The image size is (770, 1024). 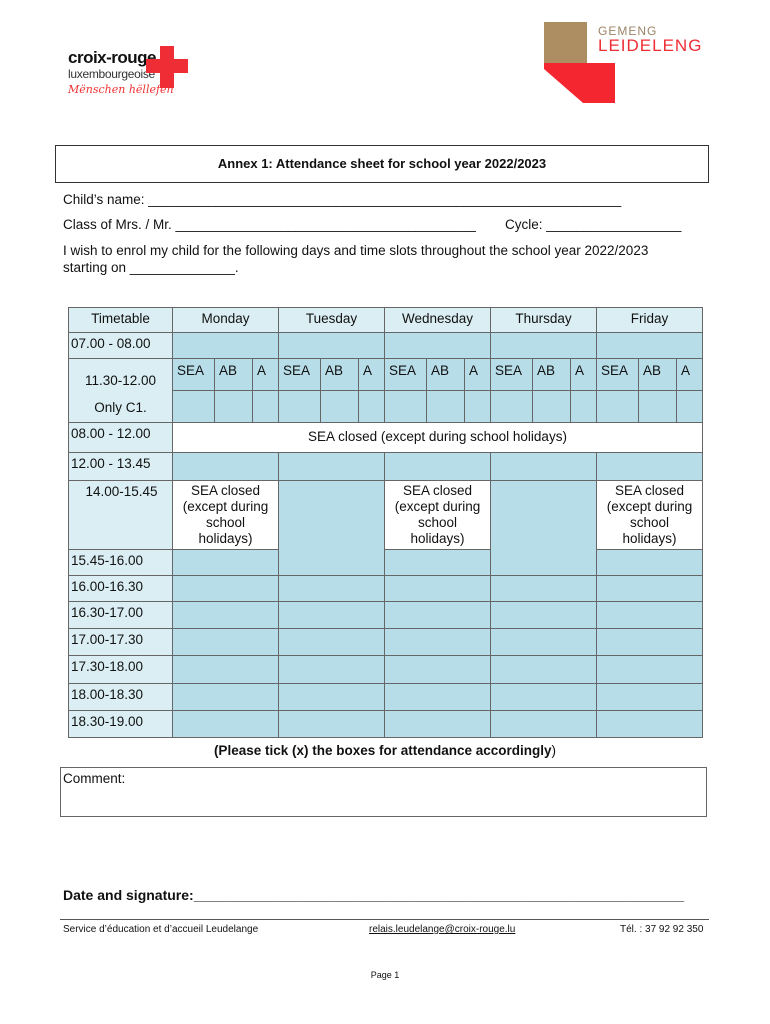 I want to click on tick-box-thursday-ab, so click(x=552, y=407).